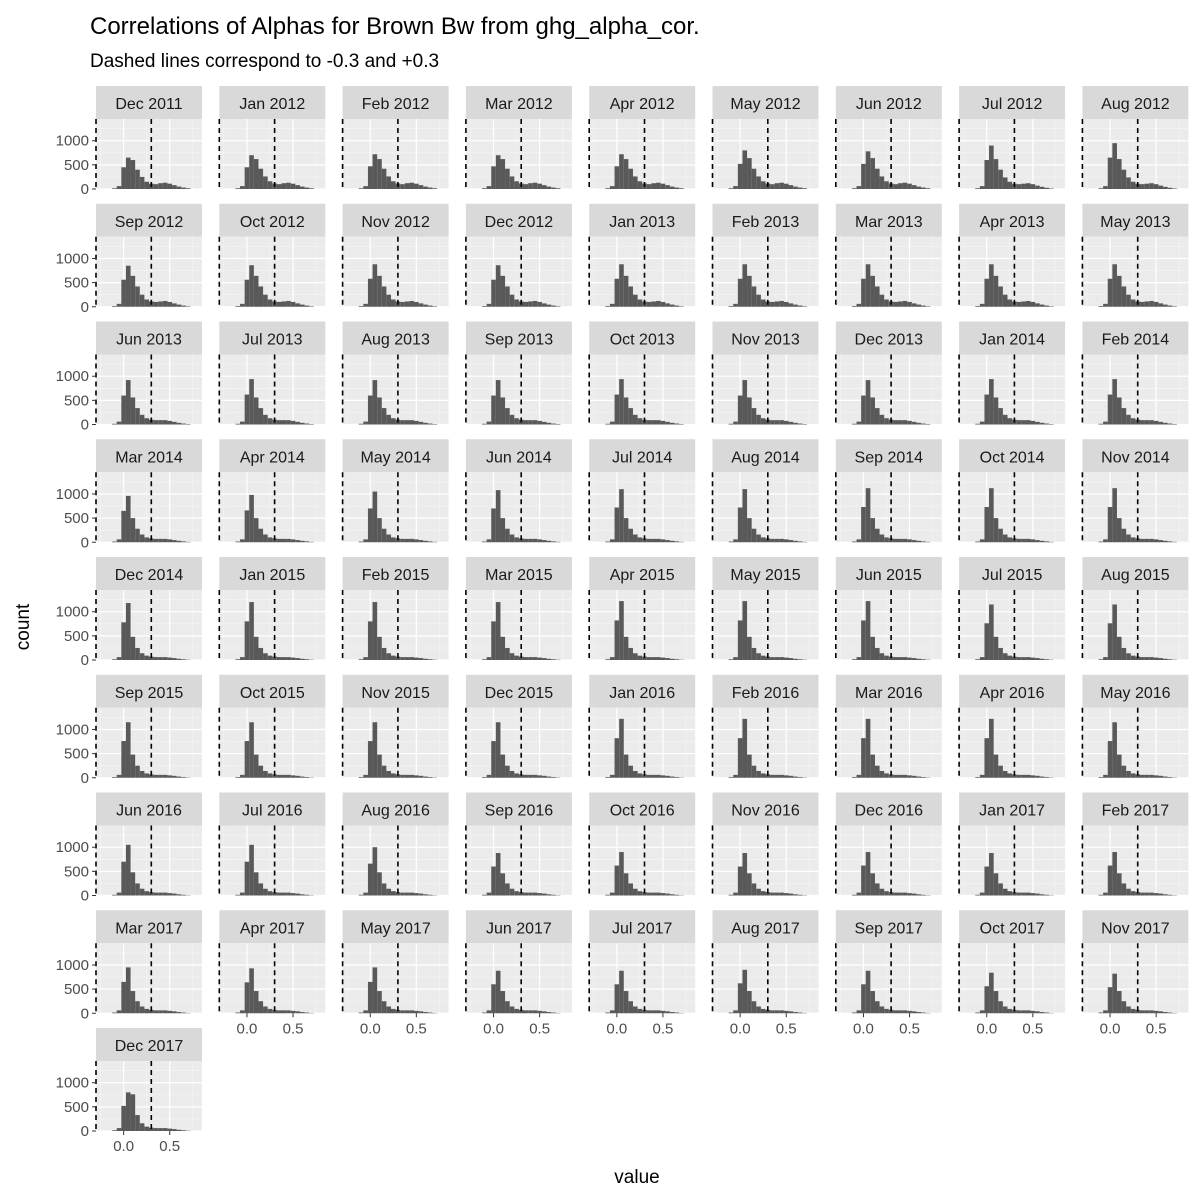 This screenshot has width=1200, height=1200. What do you see at coordinates (23, 626) in the screenshot?
I see `y-axis-title: count` at bounding box center [23, 626].